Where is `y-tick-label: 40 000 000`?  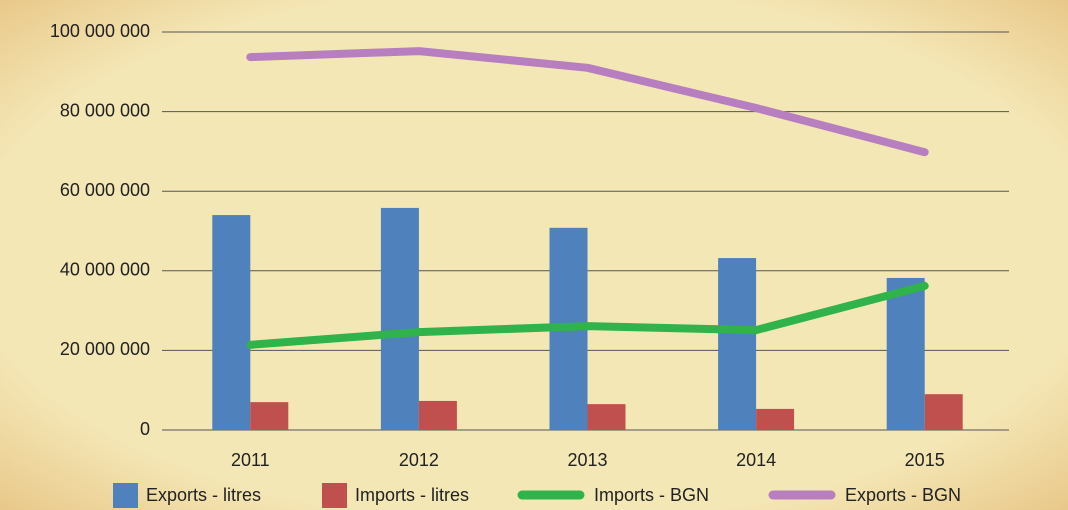 y-tick-label: 40 000 000 is located at coordinates (105, 270).